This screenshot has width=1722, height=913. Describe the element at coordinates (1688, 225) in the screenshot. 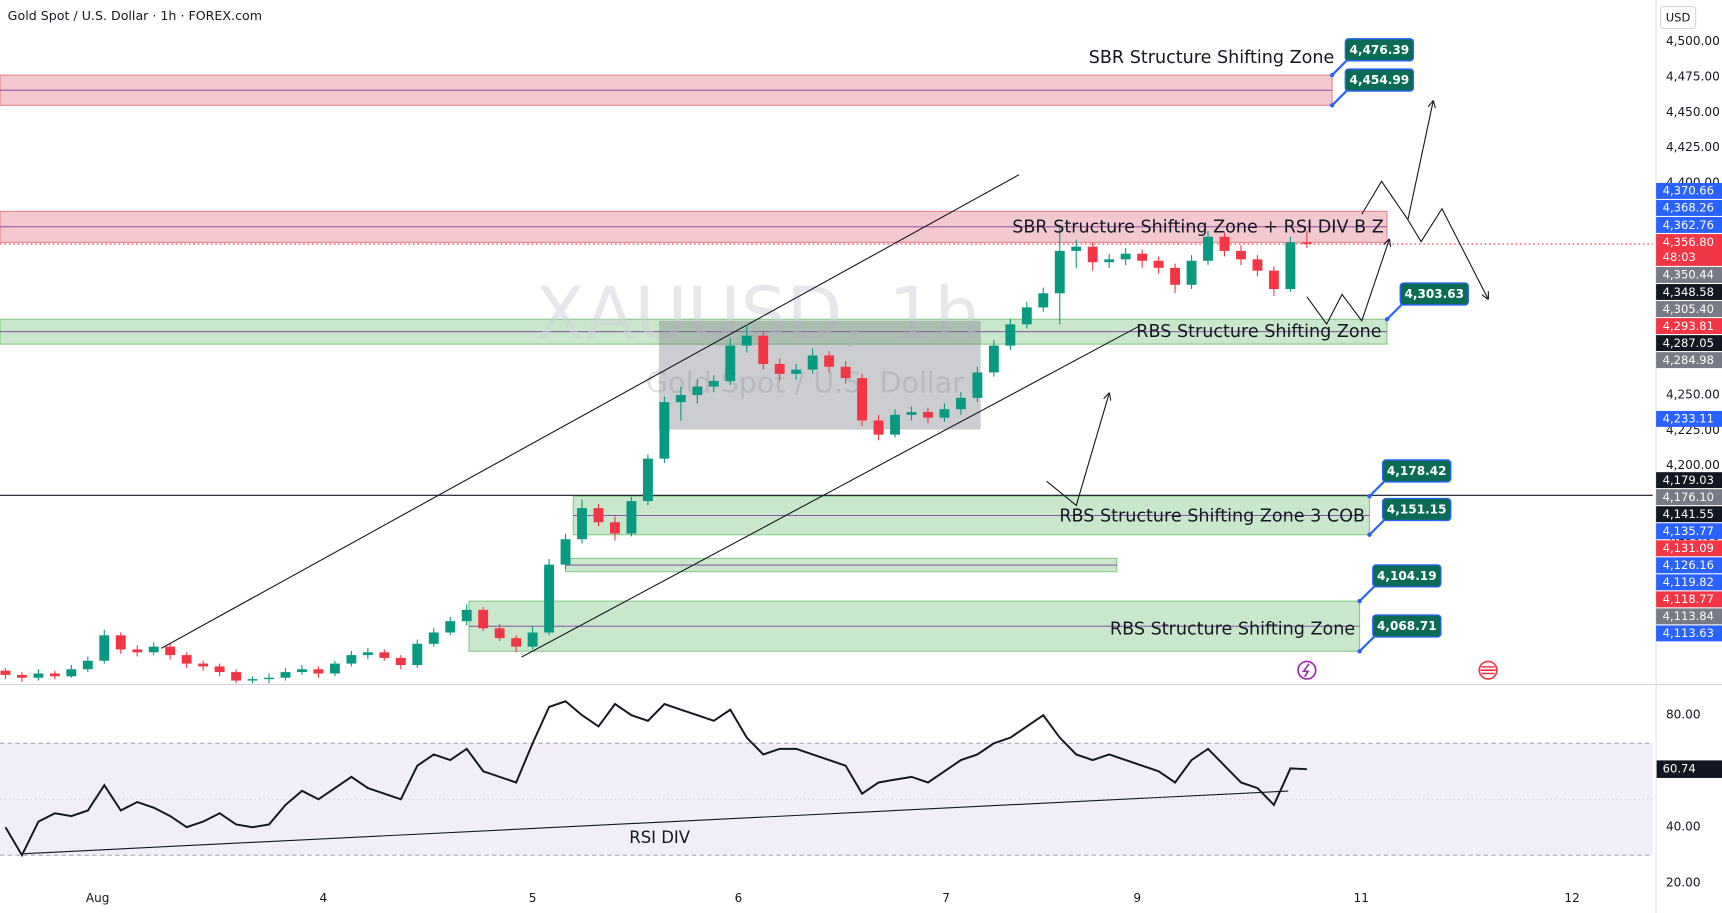

I see `price-tag-label: 4,362.76` at that location.